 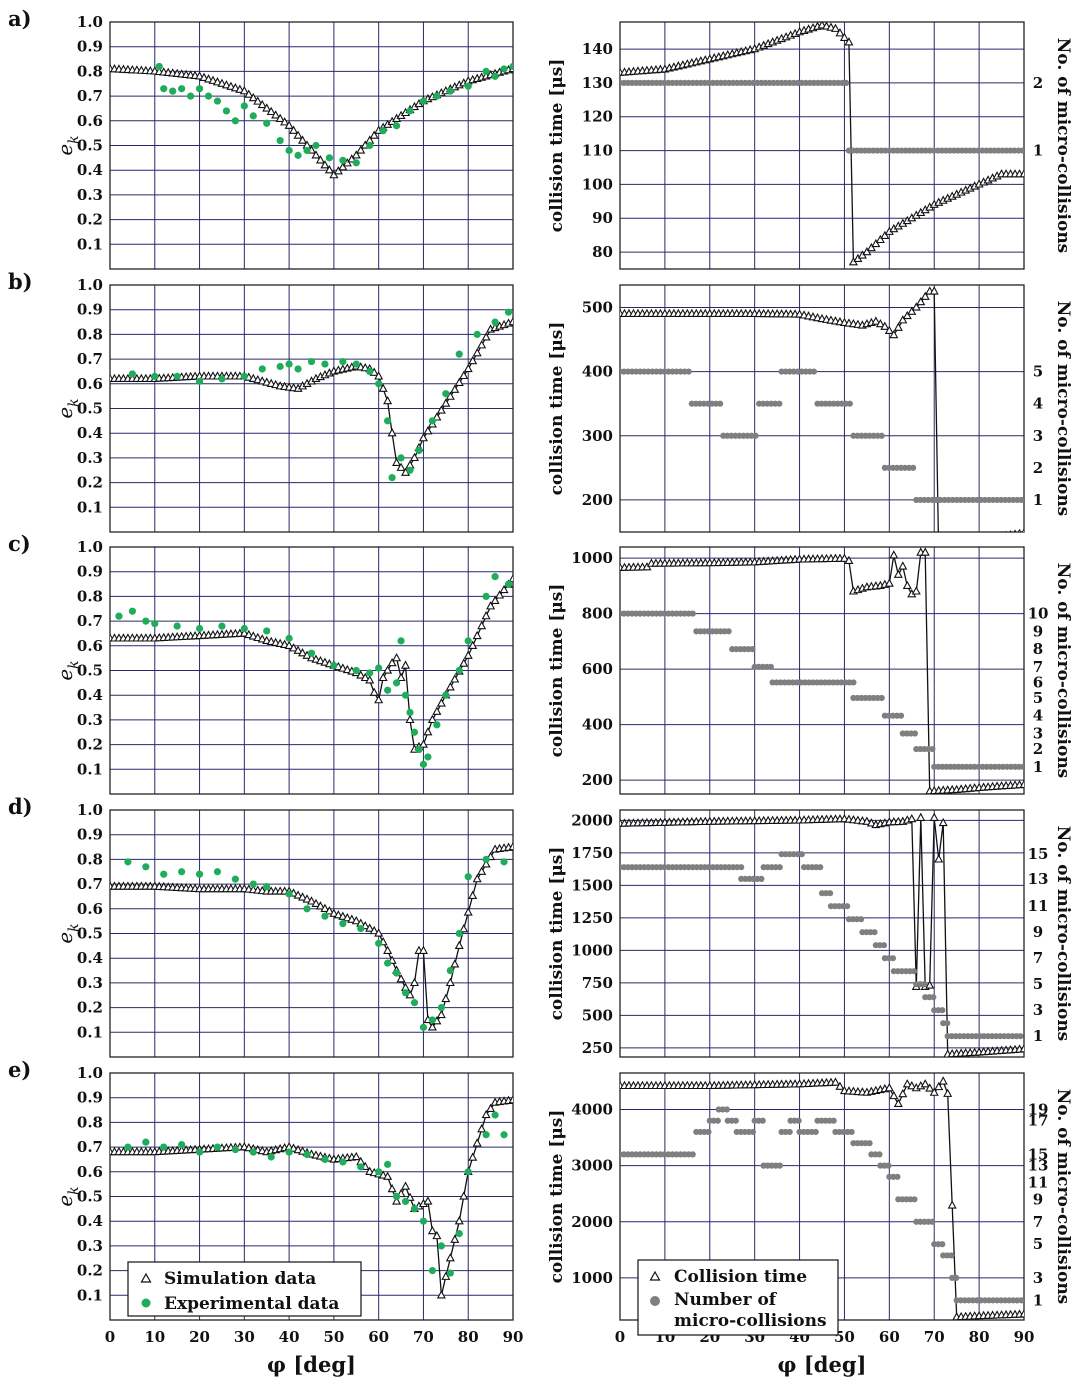 I want to click on x-tick-label: 0, so click(x=110, y=1337).